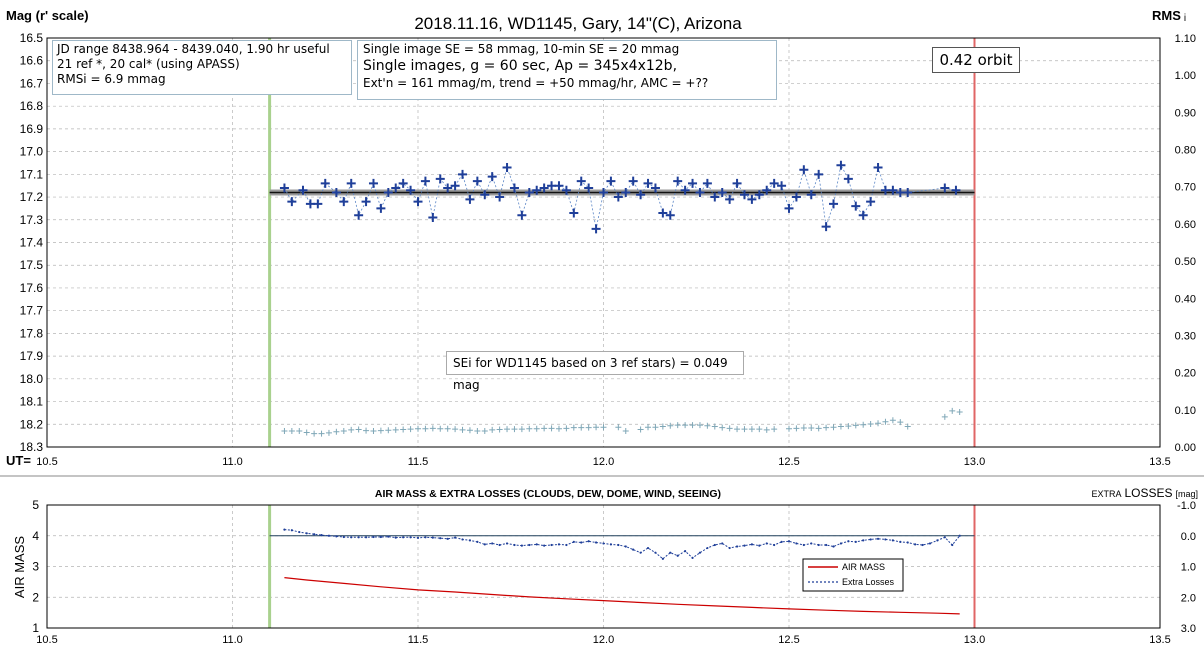  Describe the element at coordinates (46, 462) in the screenshot. I see `main-x-tick-label: 10.5` at that location.